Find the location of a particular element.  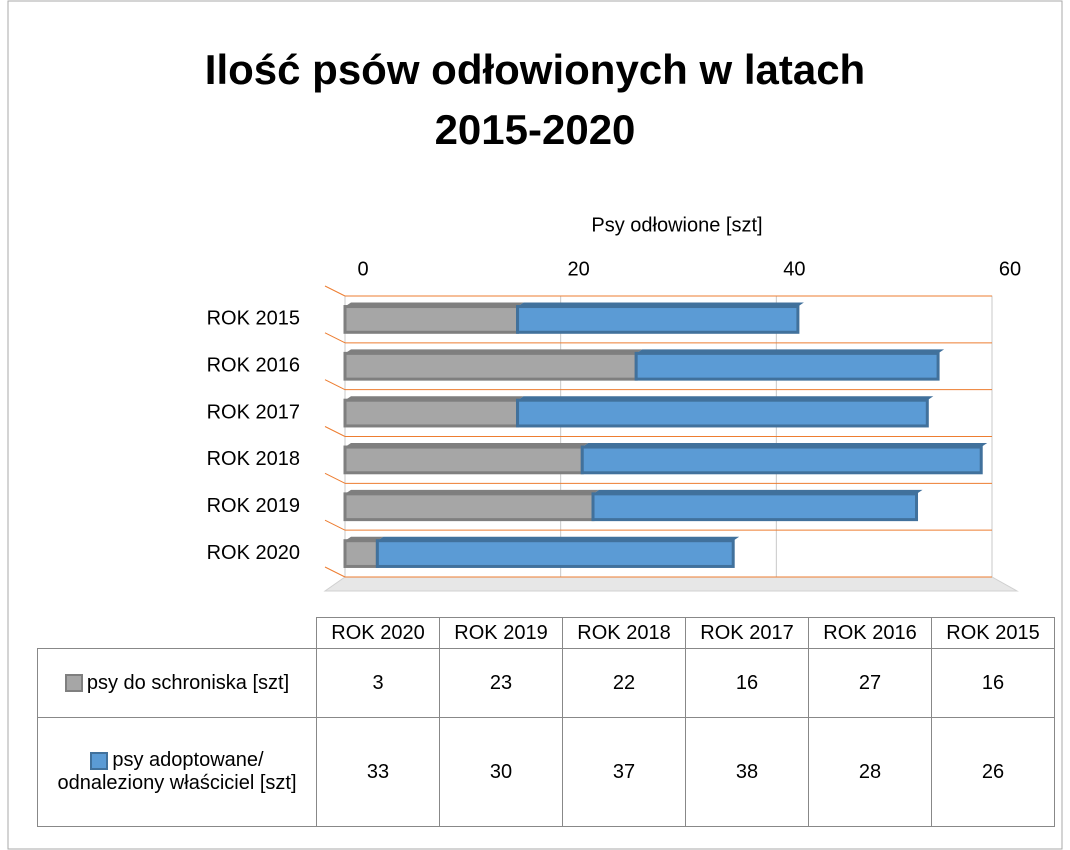

cell-text: 22 is located at coordinates (624, 682).